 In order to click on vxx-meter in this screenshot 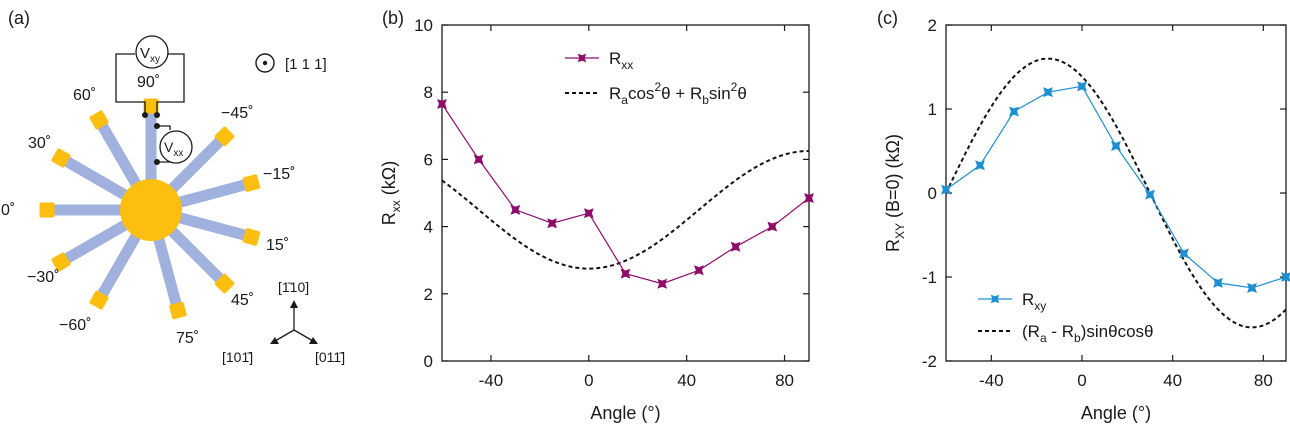, I will do `click(176, 147)`.